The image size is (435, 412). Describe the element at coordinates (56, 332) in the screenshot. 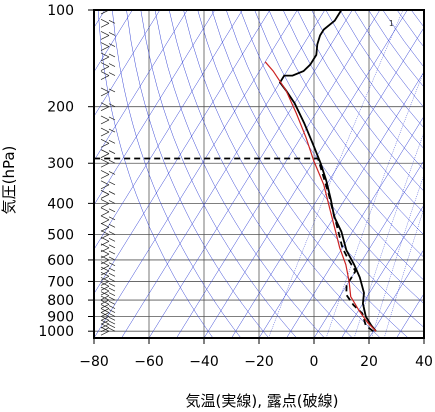

I see `y-tick-label: 1000` at that location.